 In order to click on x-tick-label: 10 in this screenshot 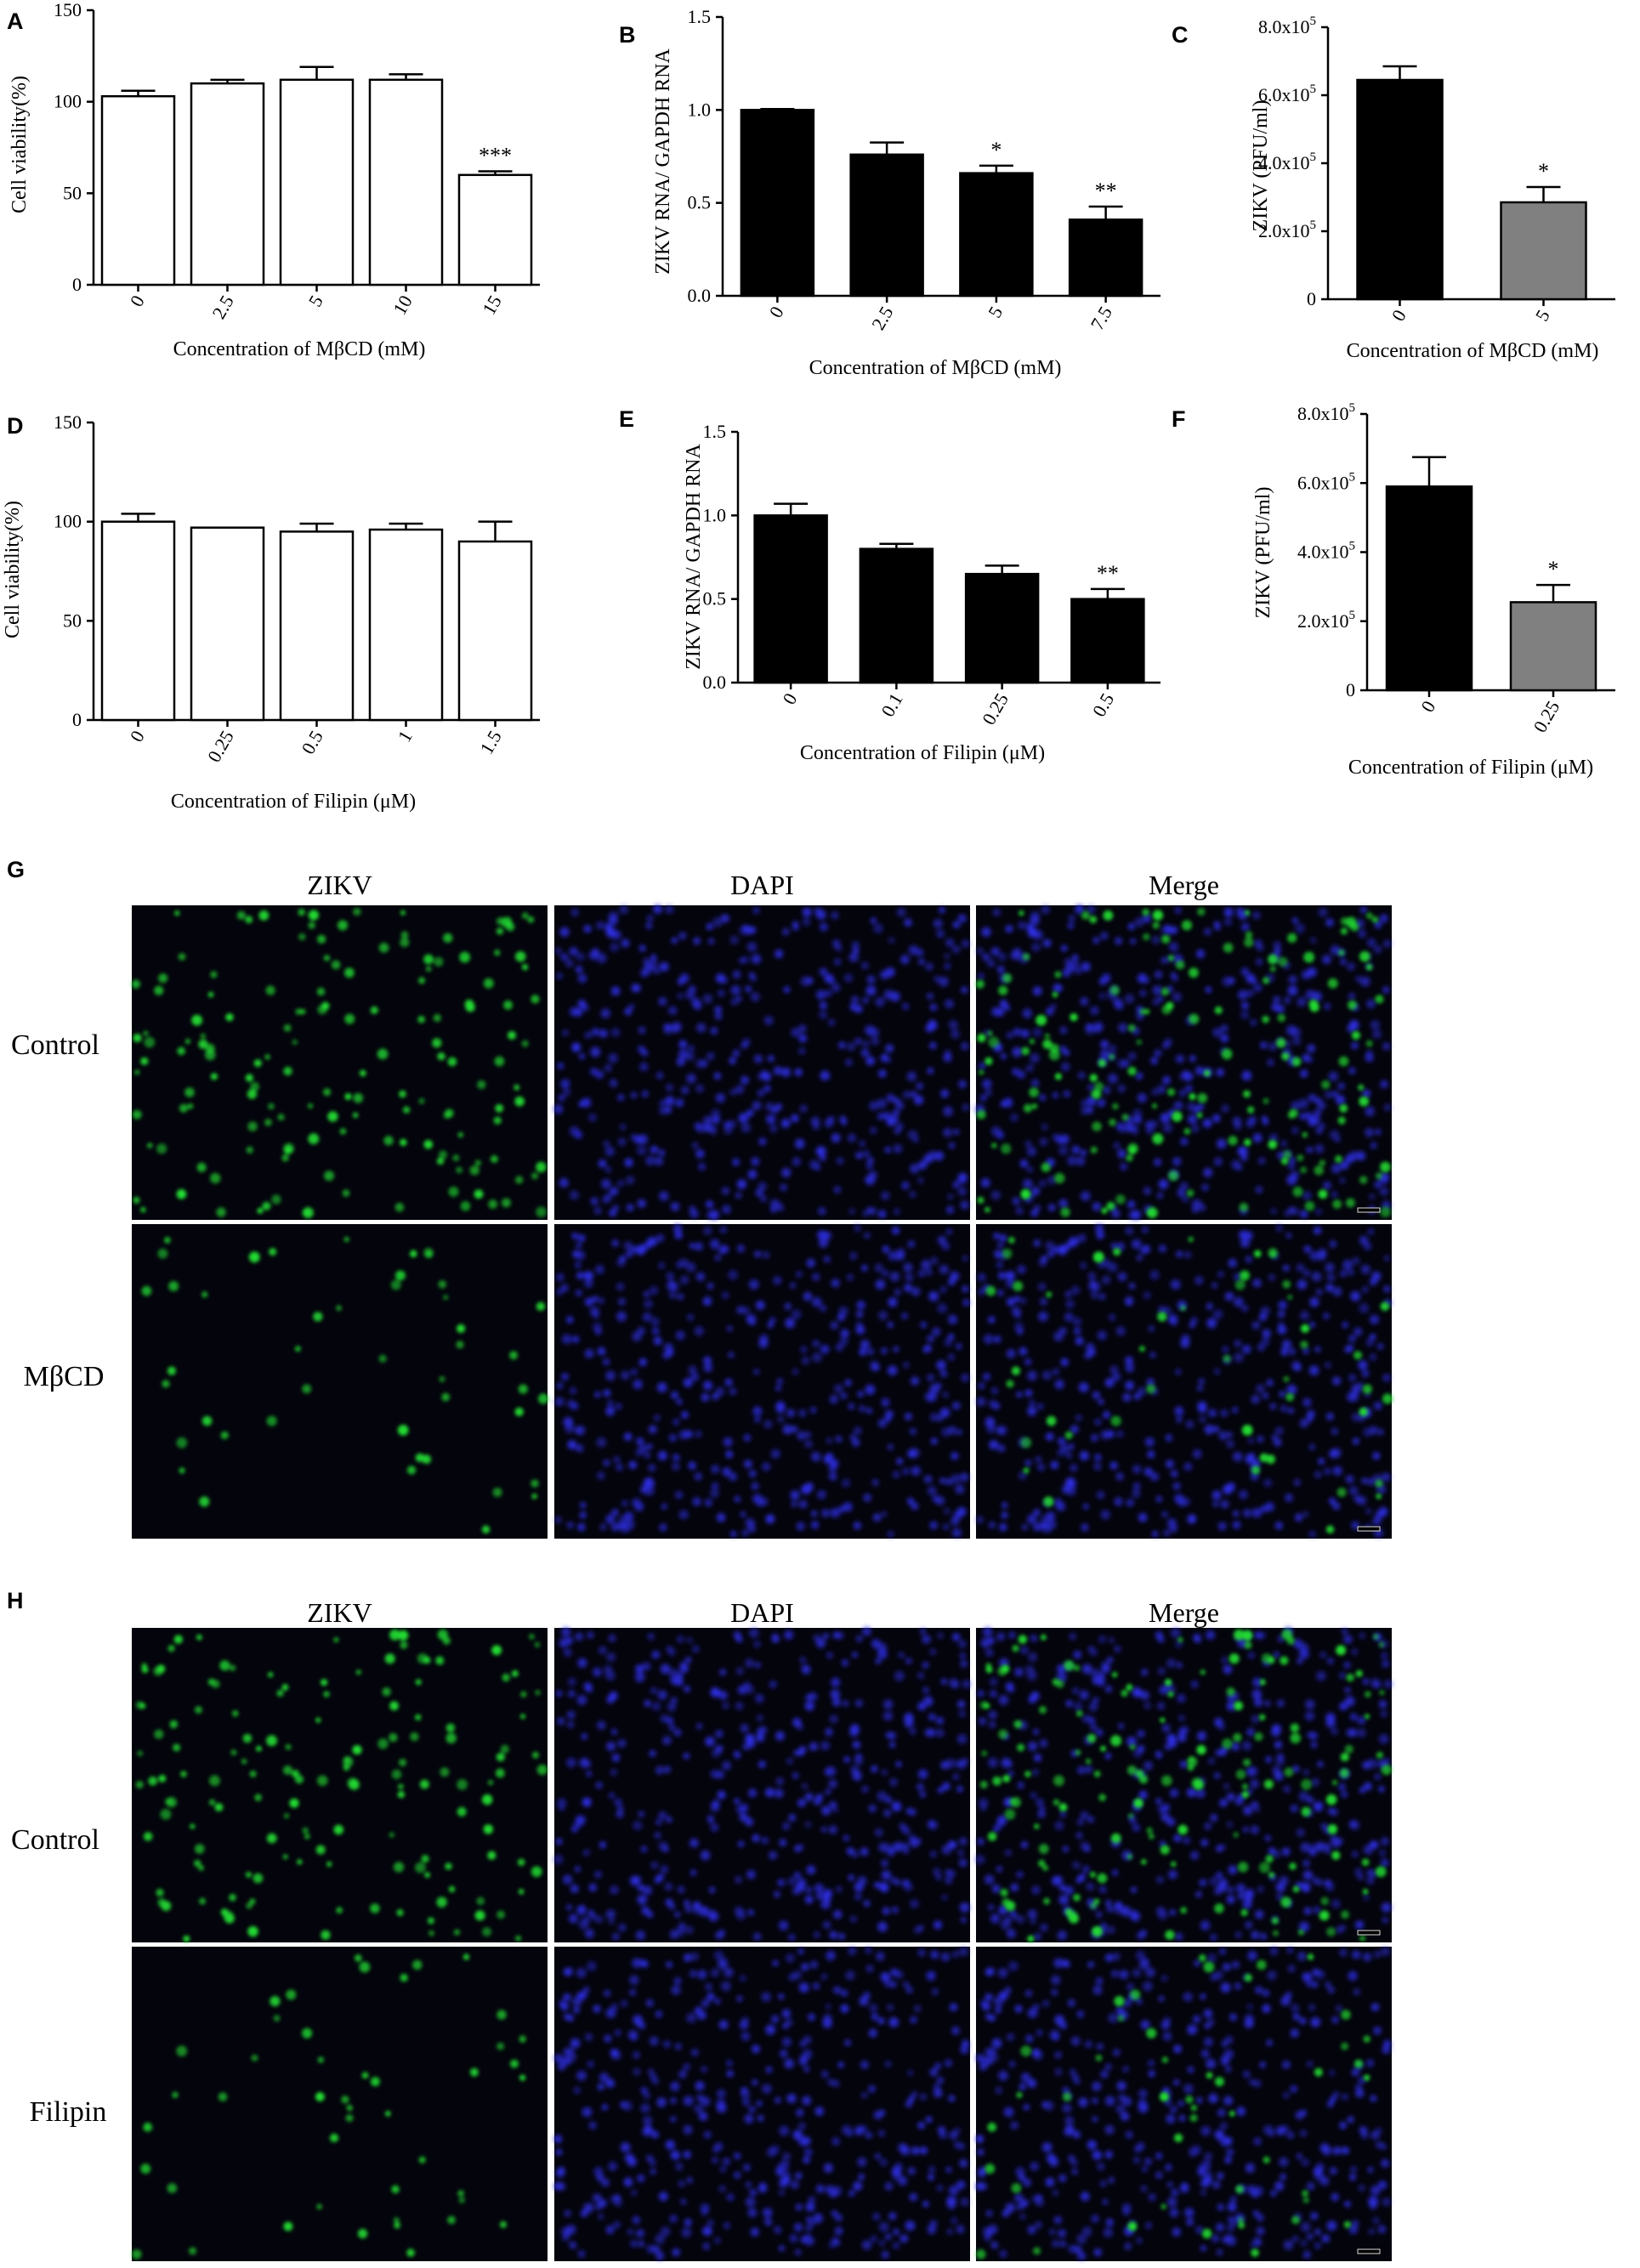, I will do `click(403, 305)`.